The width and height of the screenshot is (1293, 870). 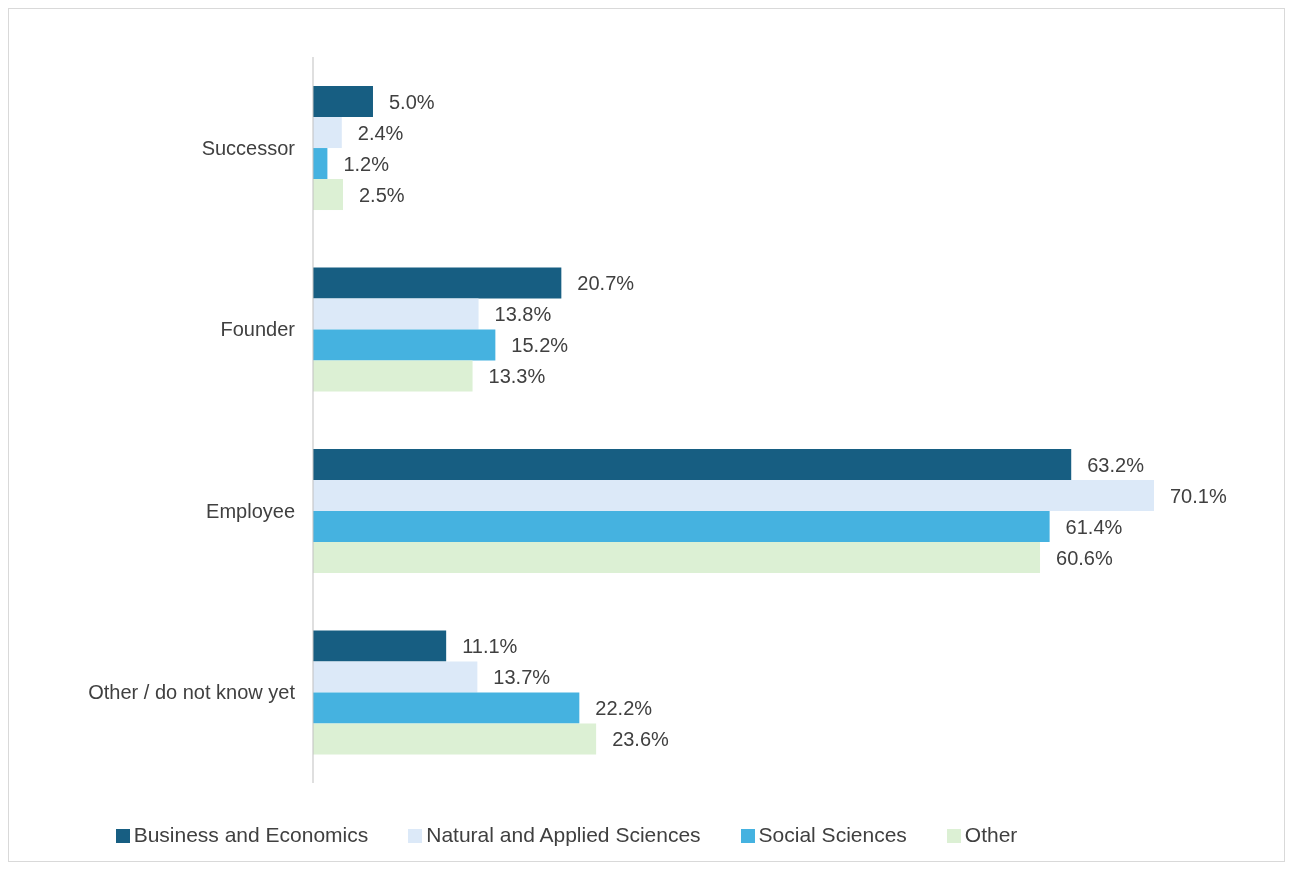 What do you see at coordinates (192, 692) in the screenshot?
I see `y-tick-label: Other / do not know yet` at bounding box center [192, 692].